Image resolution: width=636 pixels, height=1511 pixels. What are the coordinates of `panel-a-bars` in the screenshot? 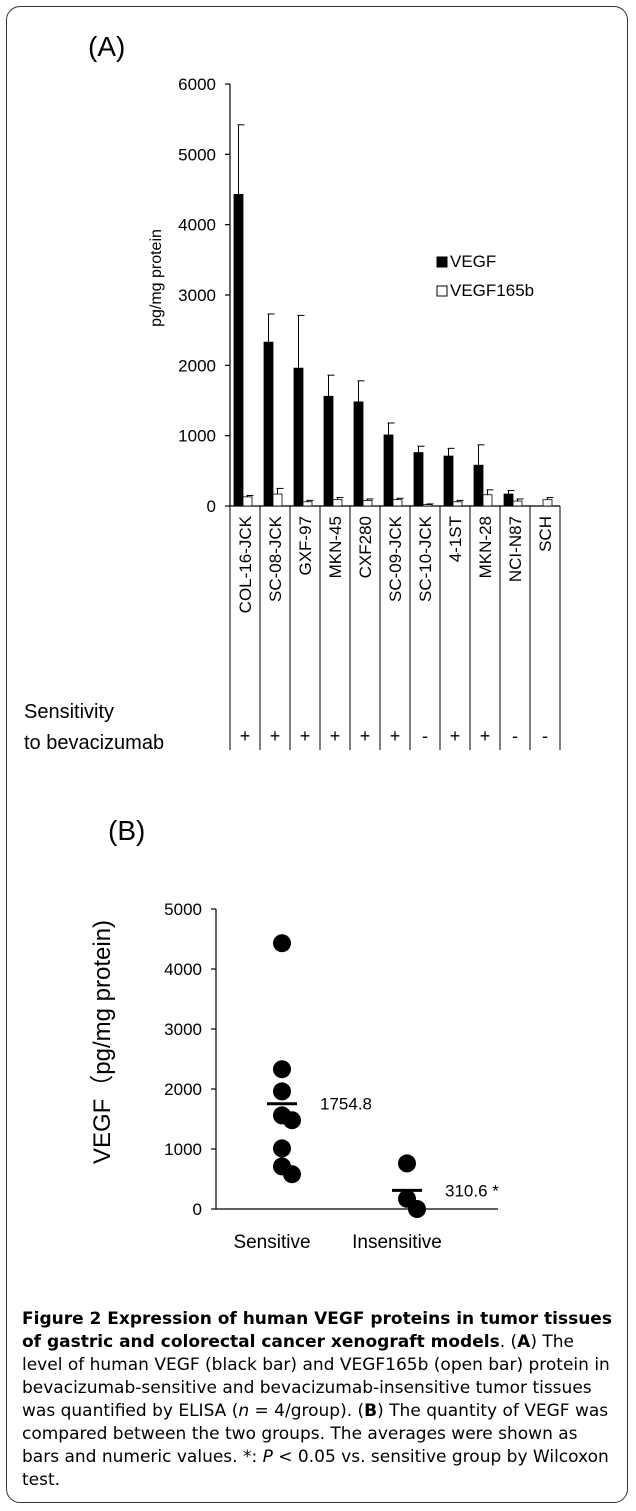 It's located at (393, 315).